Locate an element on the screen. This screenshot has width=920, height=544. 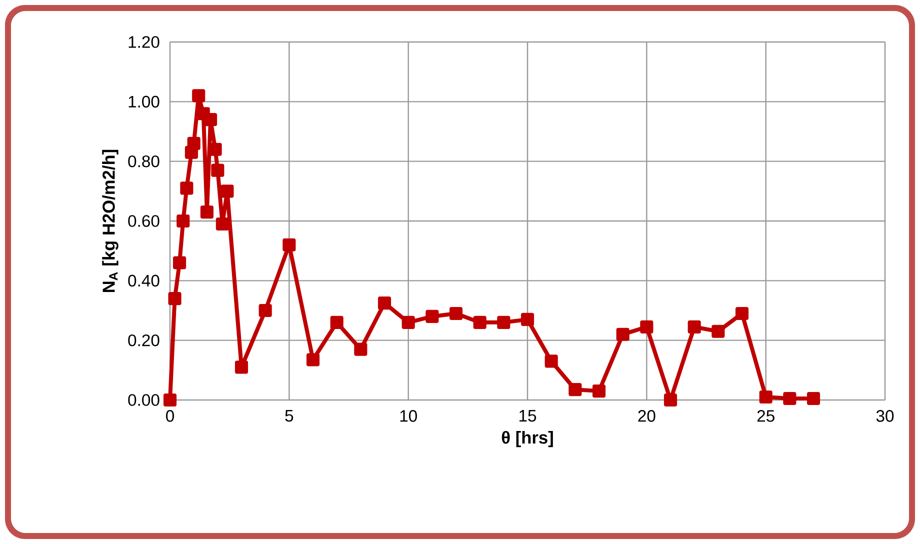
y-tick-label: 0.60 is located at coordinates (144, 221).